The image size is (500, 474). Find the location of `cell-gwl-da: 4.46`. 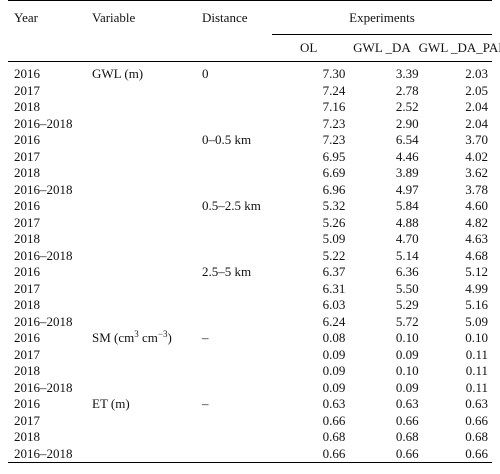

cell-gwl-da: 4.46 is located at coordinates (407, 156).